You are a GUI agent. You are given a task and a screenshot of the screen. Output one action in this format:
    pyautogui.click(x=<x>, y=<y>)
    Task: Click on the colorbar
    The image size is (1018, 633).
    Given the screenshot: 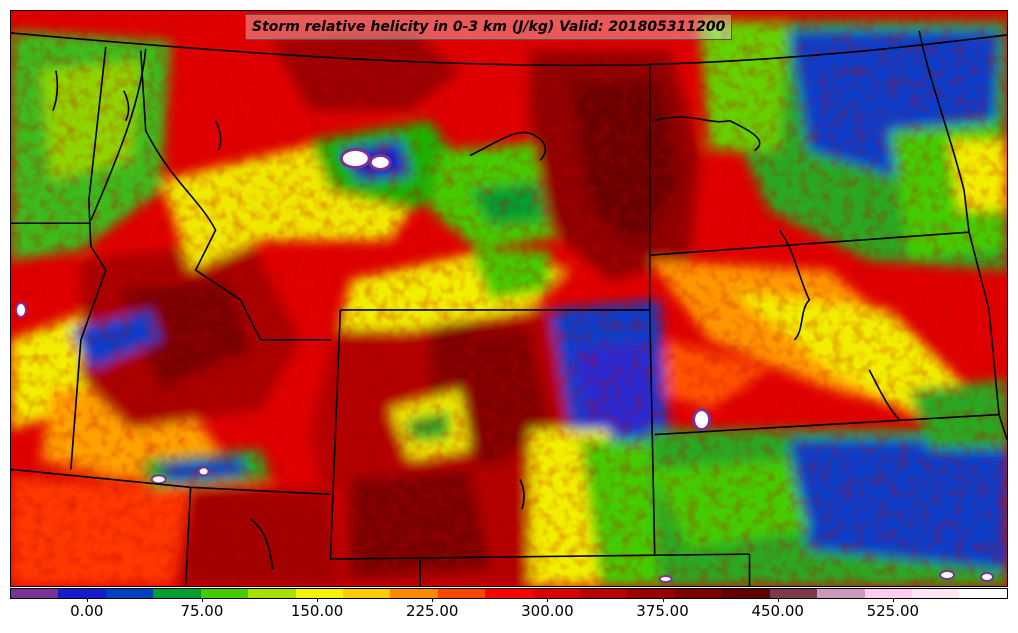 What is the action you would take?
    pyautogui.click(x=509, y=593)
    